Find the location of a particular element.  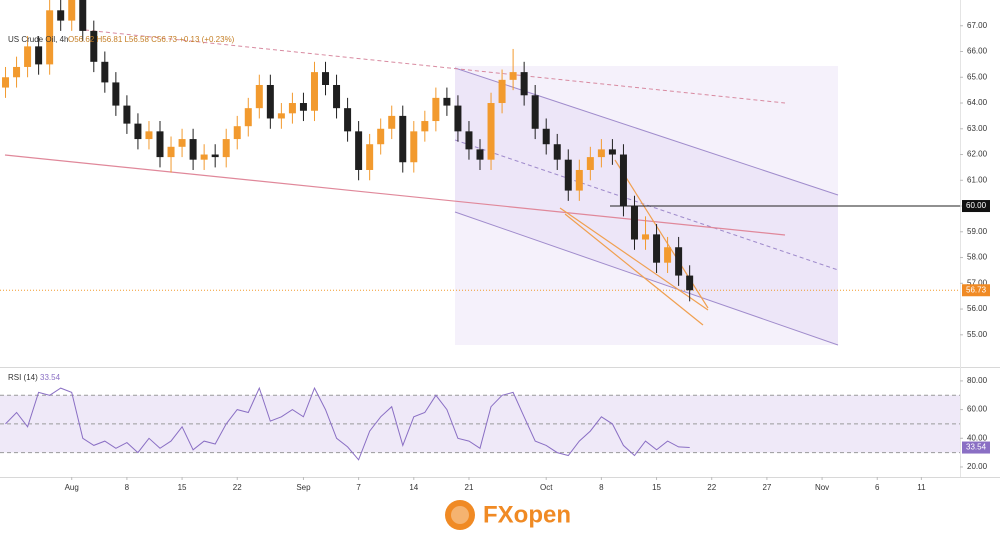

y-tick-label: 61.00 is located at coordinates (977, 179).